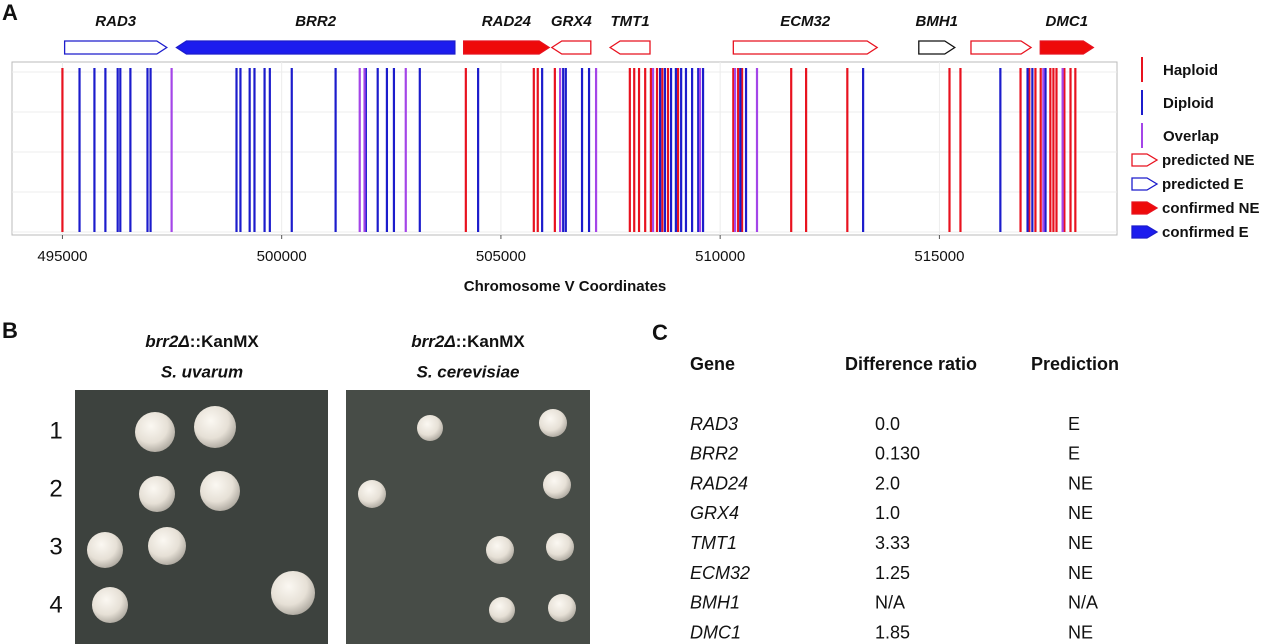 The width and height of the screenshot is (1280, 644). I want to click on gene-label: ECM32, so click(805, 21).